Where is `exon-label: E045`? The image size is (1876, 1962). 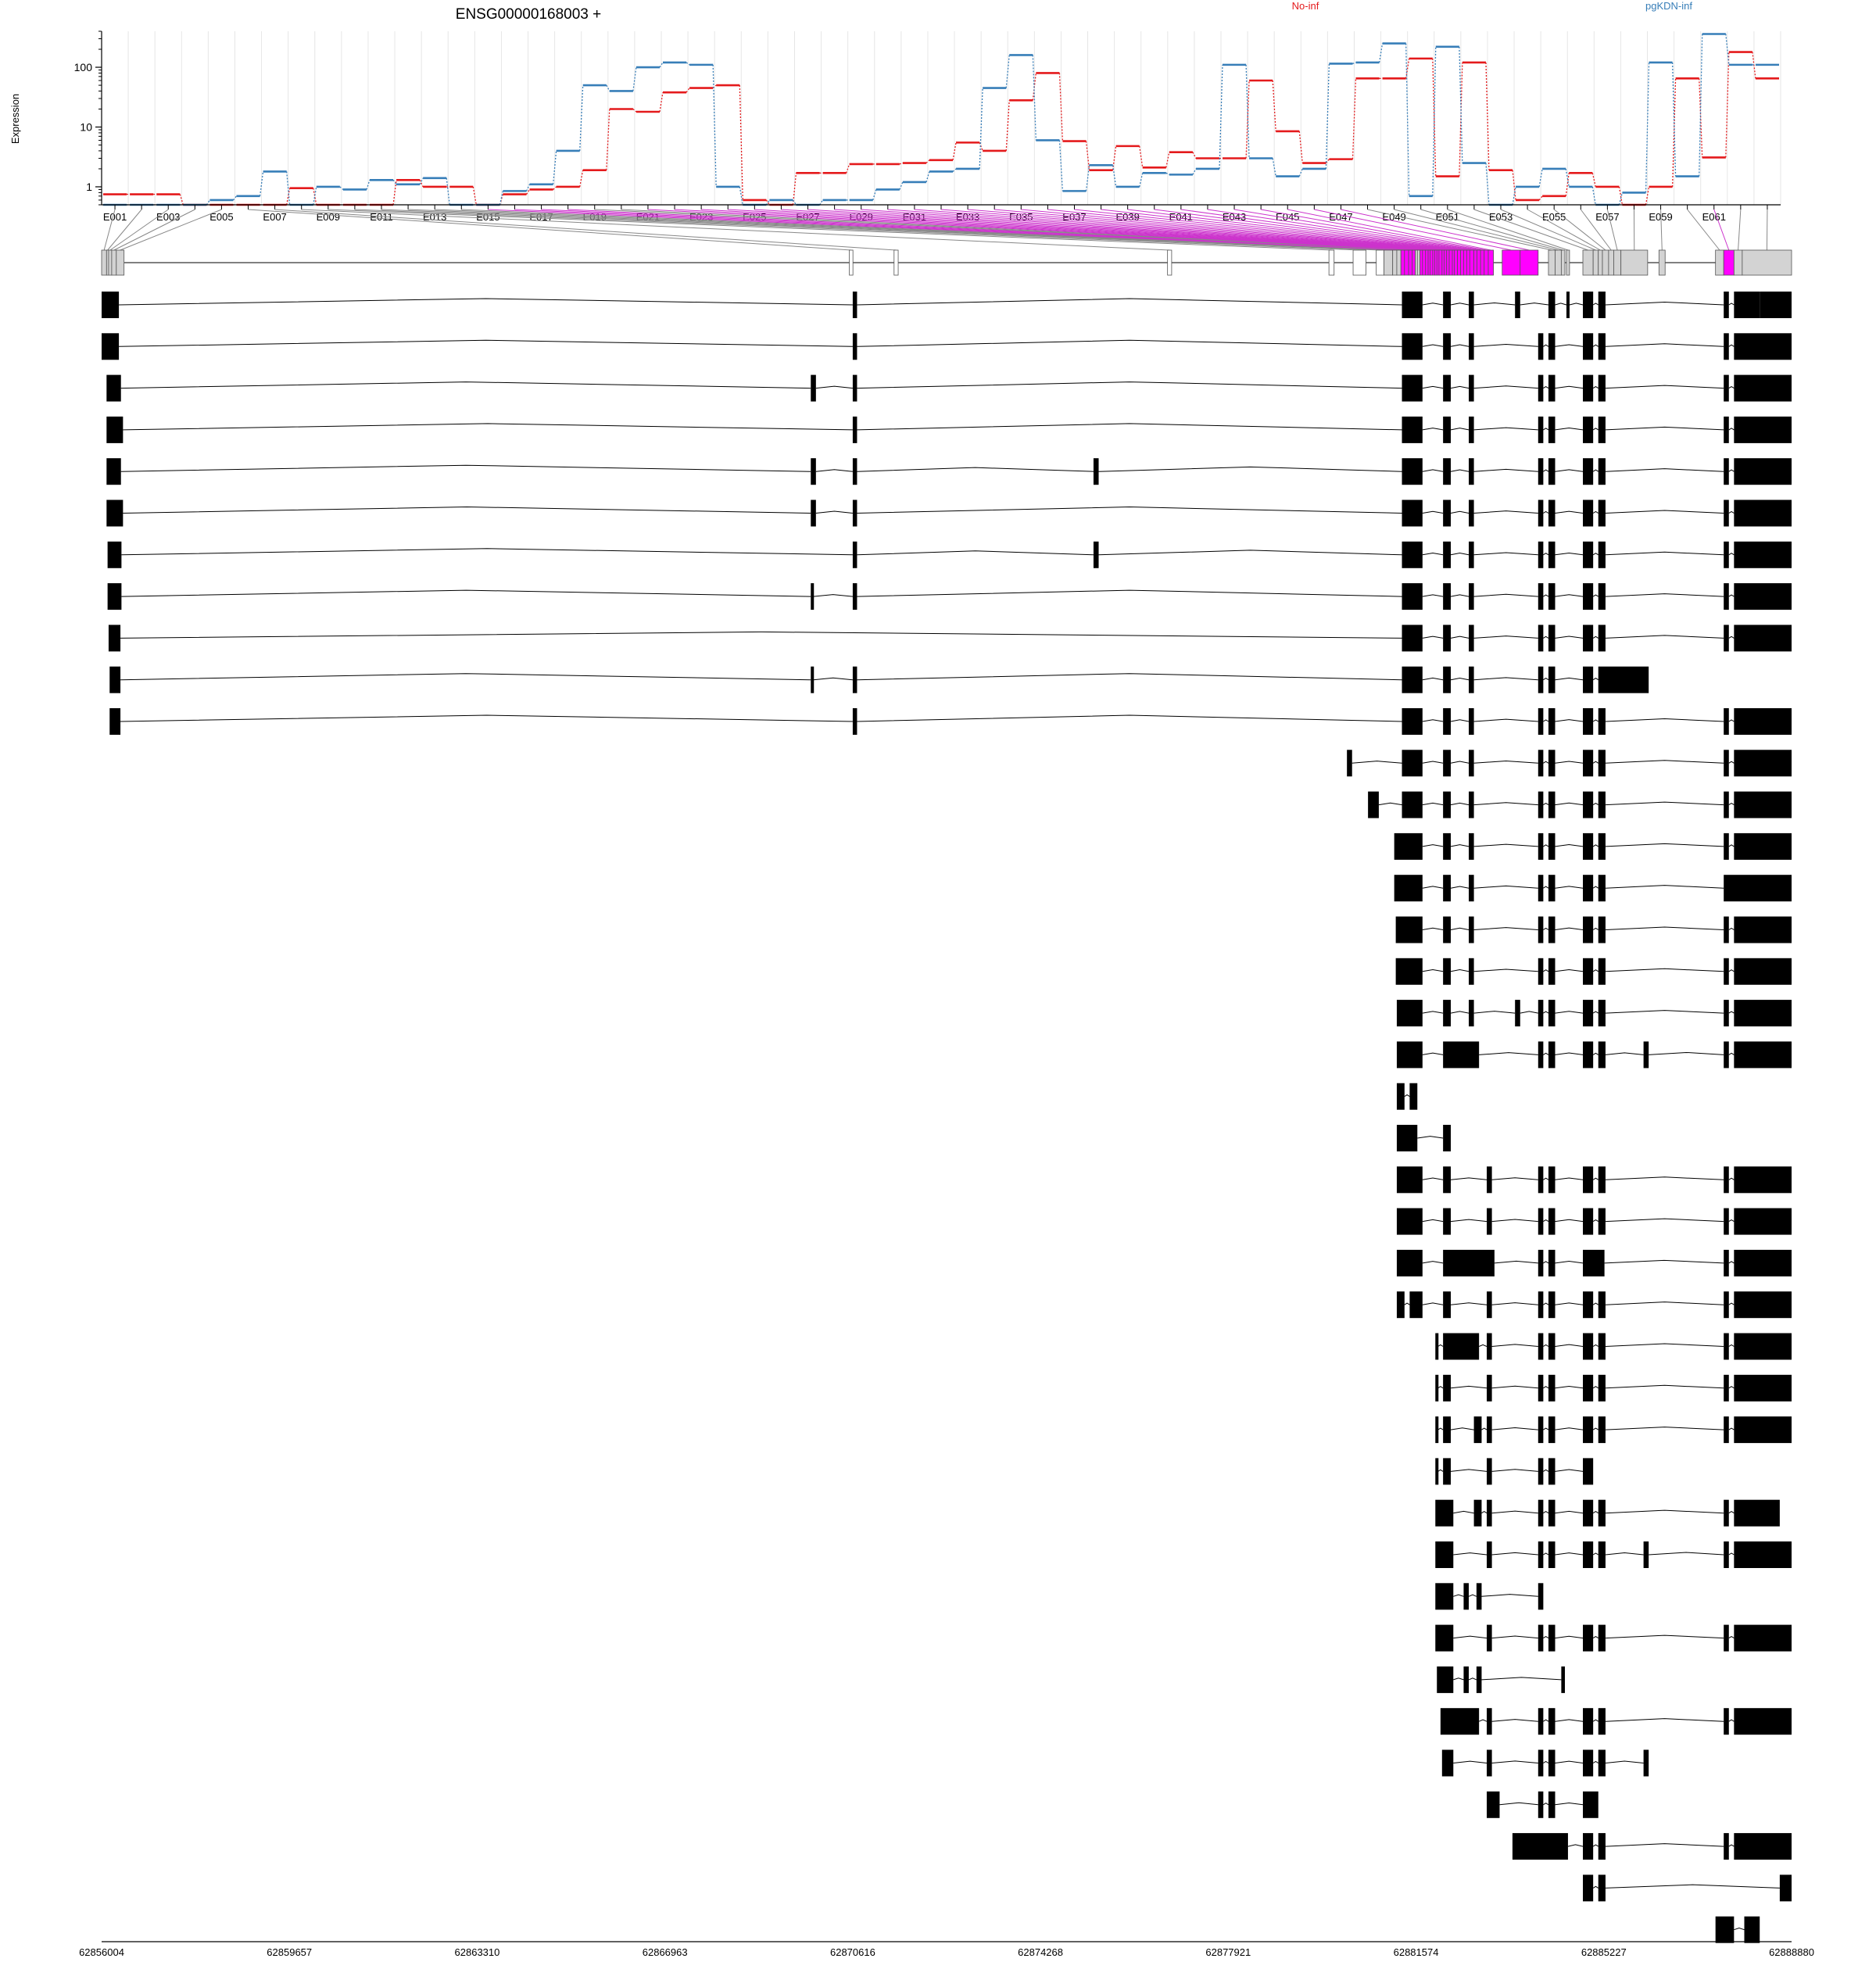
exon-label: E045 is located at coordinates (1287, 217).